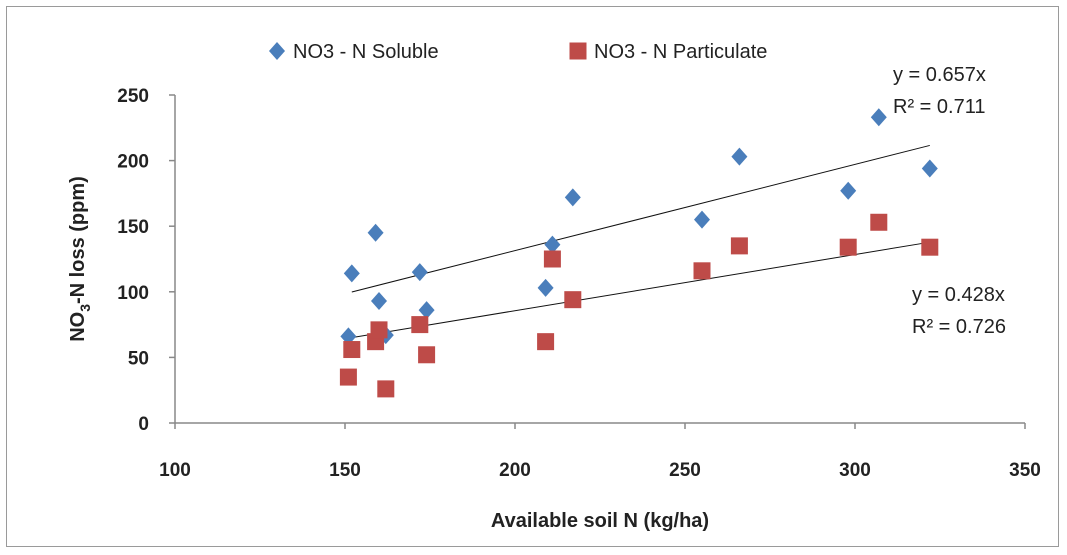 This screenshot has height=555, width=1067. Describe the element at coordinates (133, 96) in the screenshot. I see `y-tick-label: 250` at that location.